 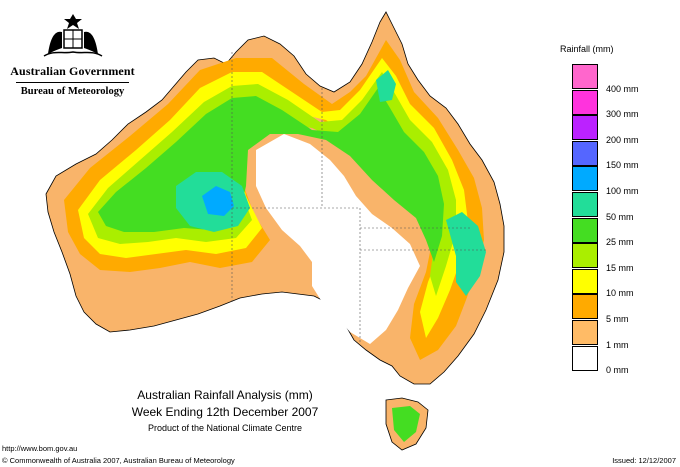 I want to click on legend-label: 1 mm, so click(x=617, y=344).